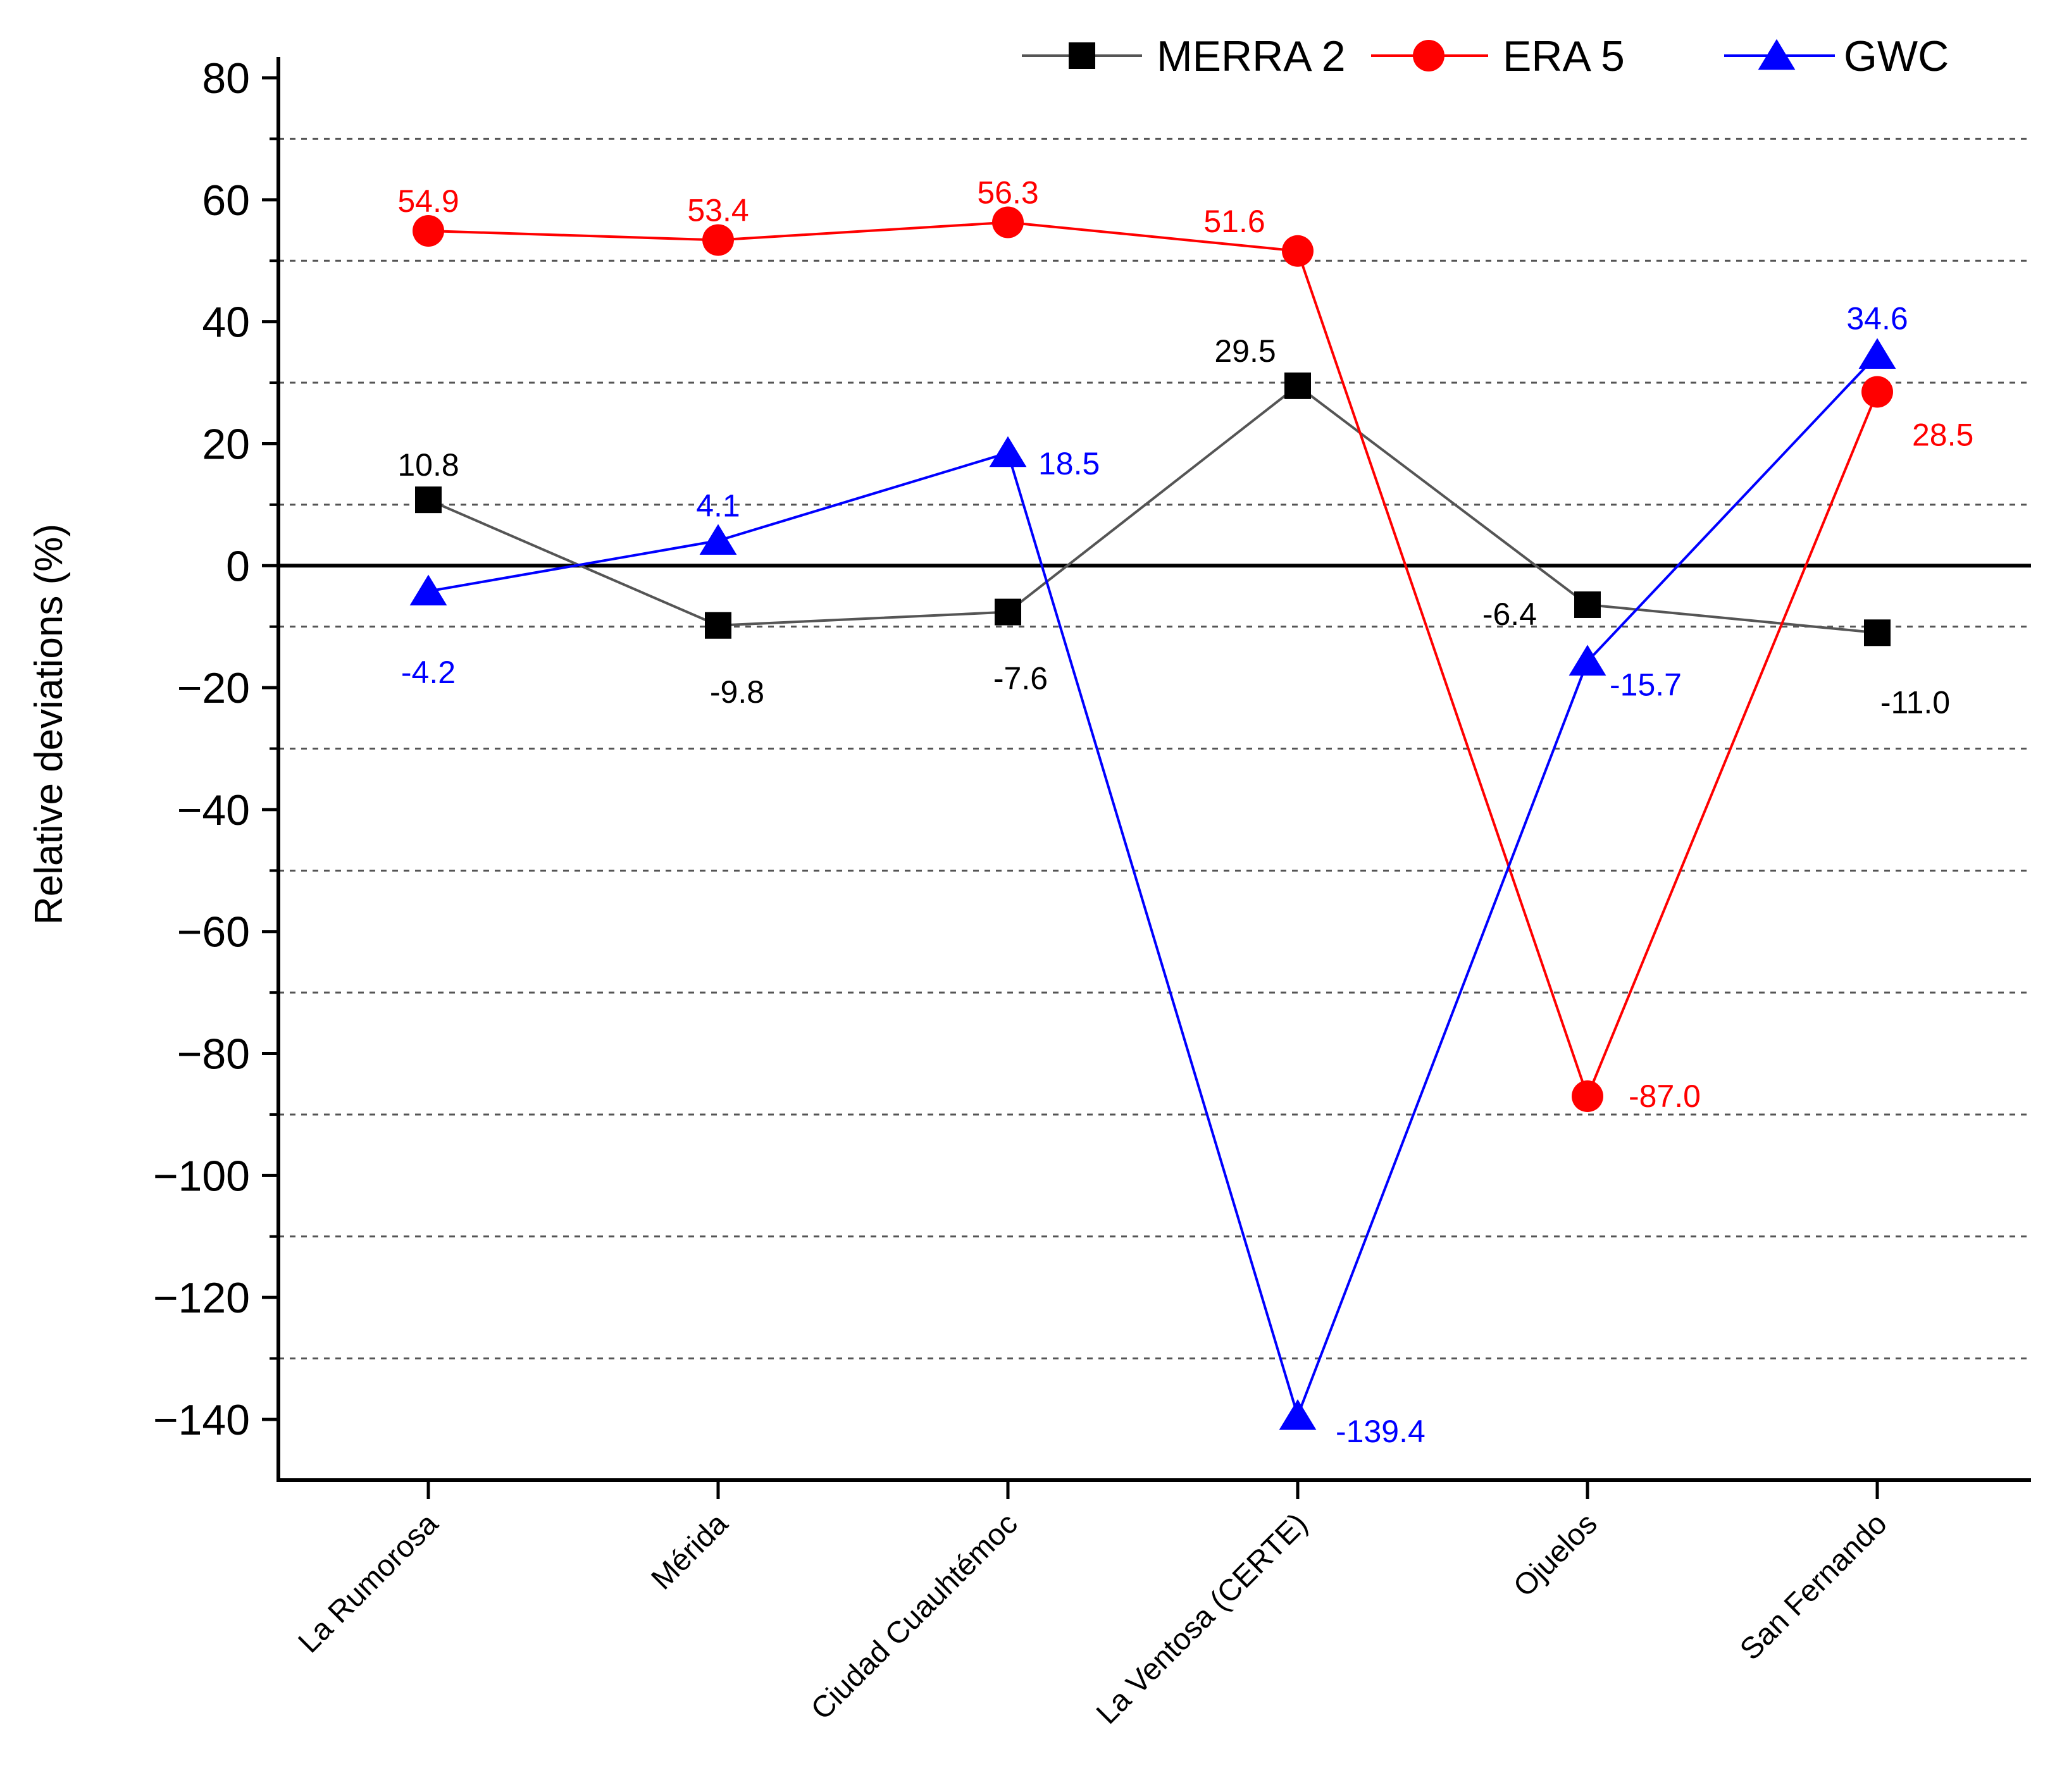  I want to click on y-tick-label: 80, so click(226, 78).